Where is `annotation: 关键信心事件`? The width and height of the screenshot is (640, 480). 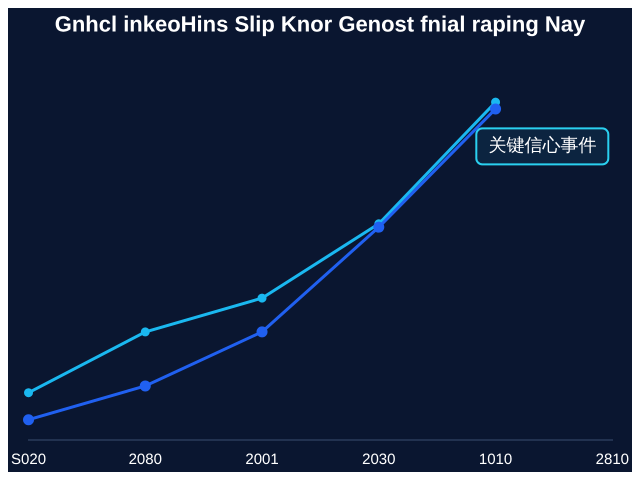
annotation: 关键信心事件 is located at coordinates (542, 145).